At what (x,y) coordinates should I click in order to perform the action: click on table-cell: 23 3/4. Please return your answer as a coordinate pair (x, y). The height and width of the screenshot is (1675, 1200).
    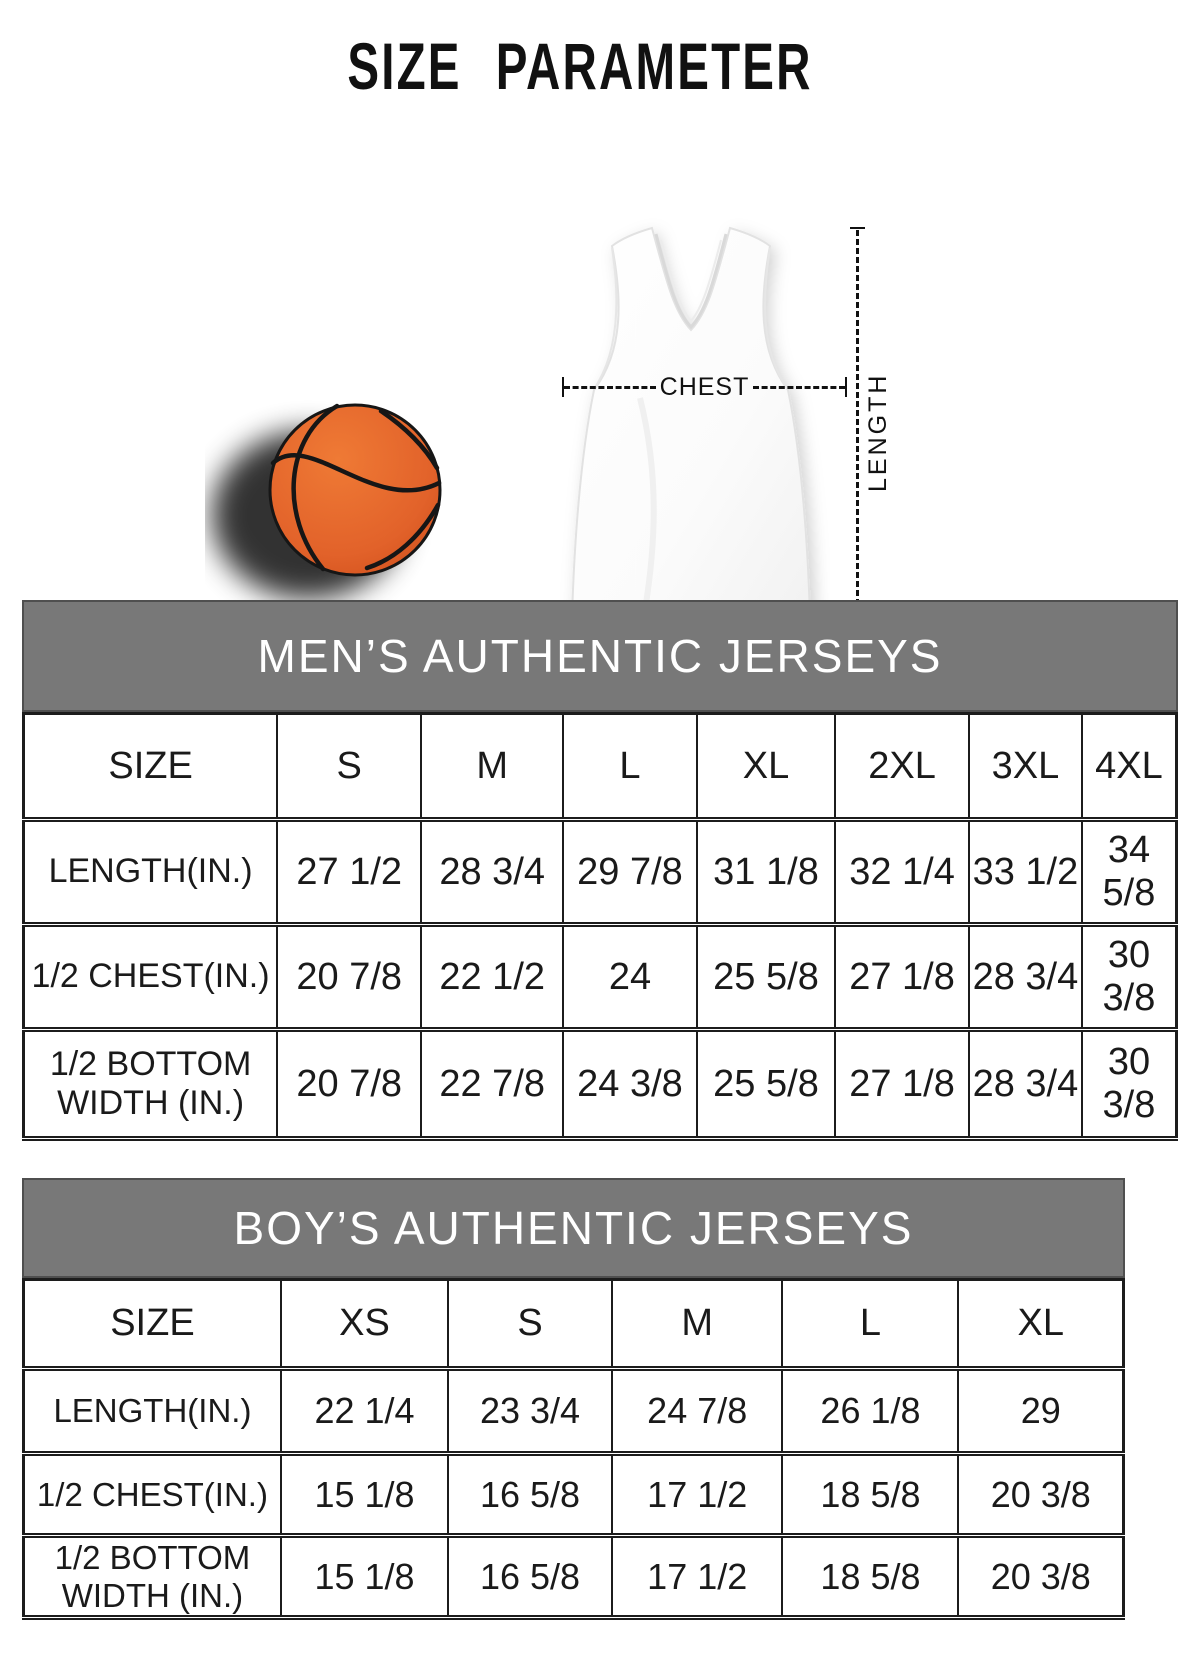
    Looking at the image, I should click on (530, 1410).